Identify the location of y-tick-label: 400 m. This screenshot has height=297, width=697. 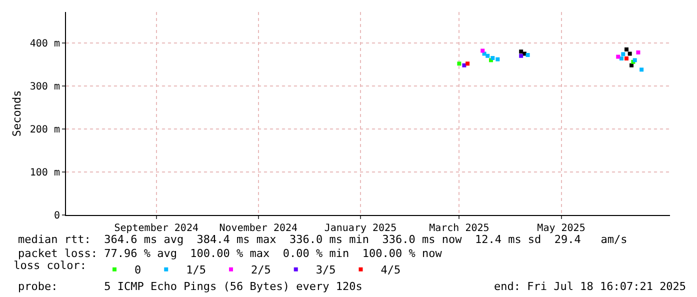
(45, 44).